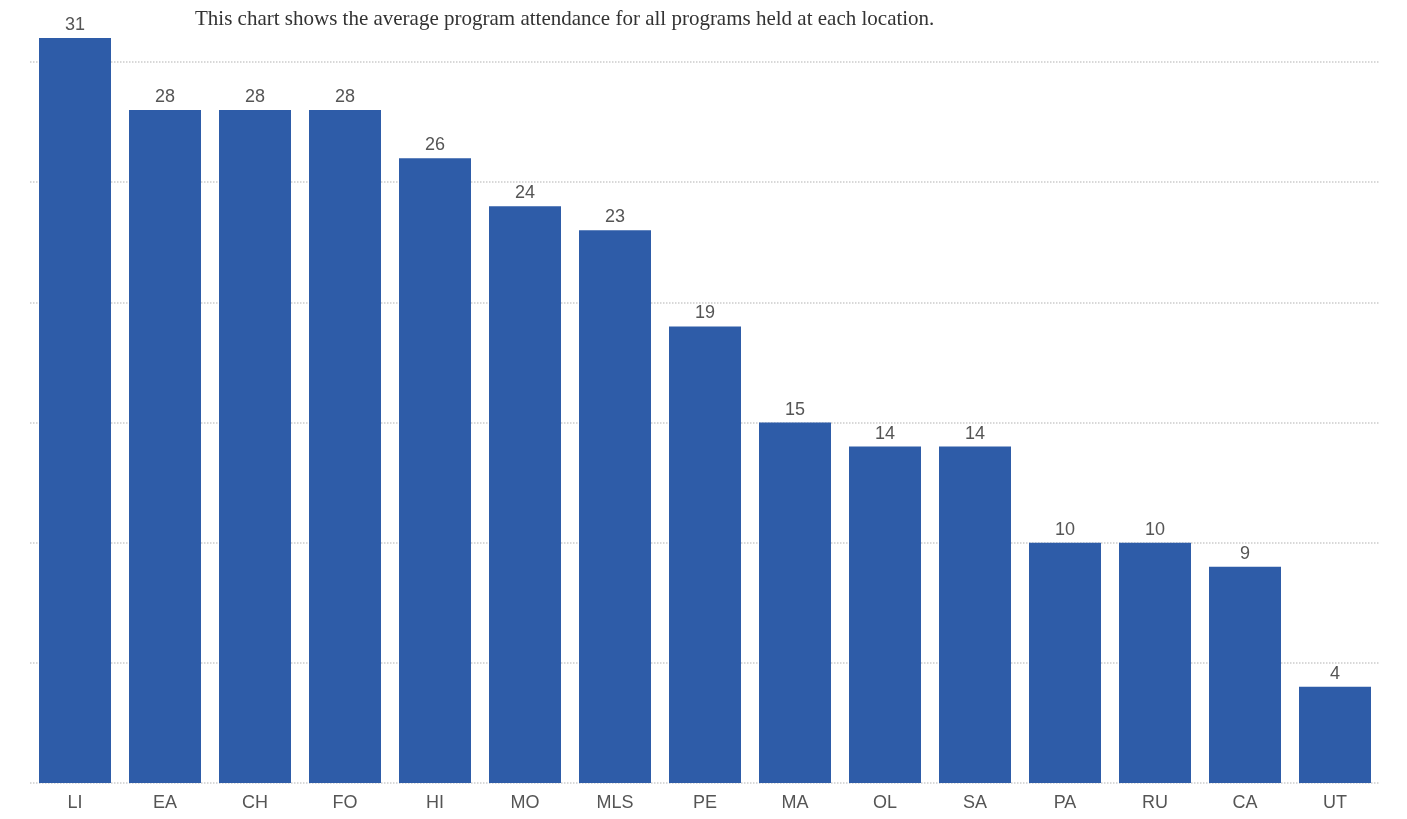  I want to click on data-label: 24, so click(525, 192).